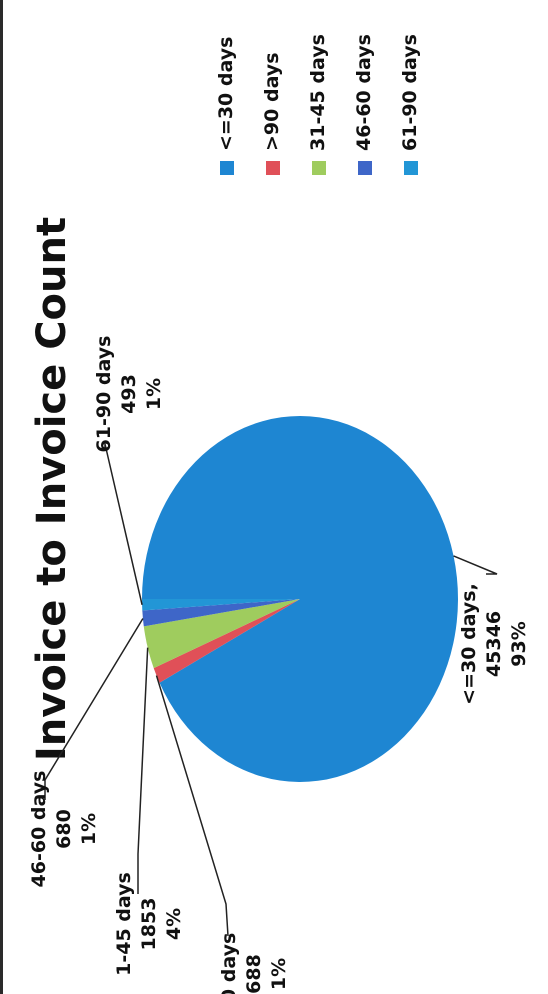 This screenshot has width=548, height=994. I want to click on data-label-line: 688, so click(254, 974).